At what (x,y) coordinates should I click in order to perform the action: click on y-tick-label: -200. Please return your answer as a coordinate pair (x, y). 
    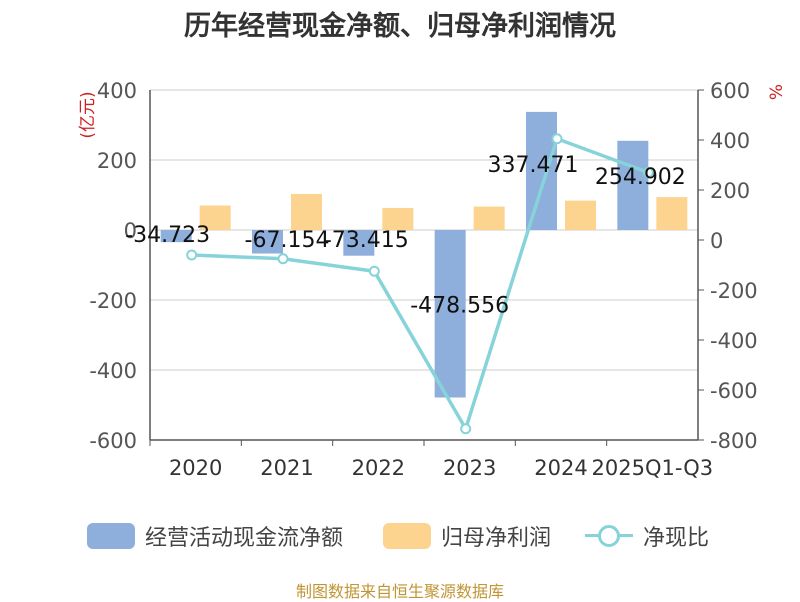
    Looking at the image, I should click on (113, 301).